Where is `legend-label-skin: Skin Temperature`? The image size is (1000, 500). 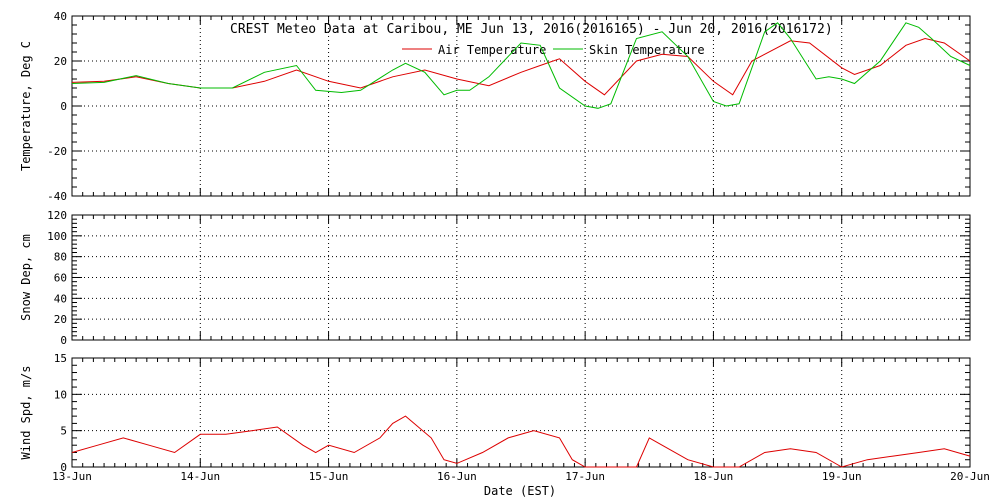
legend-label-skin: Skin Temperature is located at coordinates (647, 50).